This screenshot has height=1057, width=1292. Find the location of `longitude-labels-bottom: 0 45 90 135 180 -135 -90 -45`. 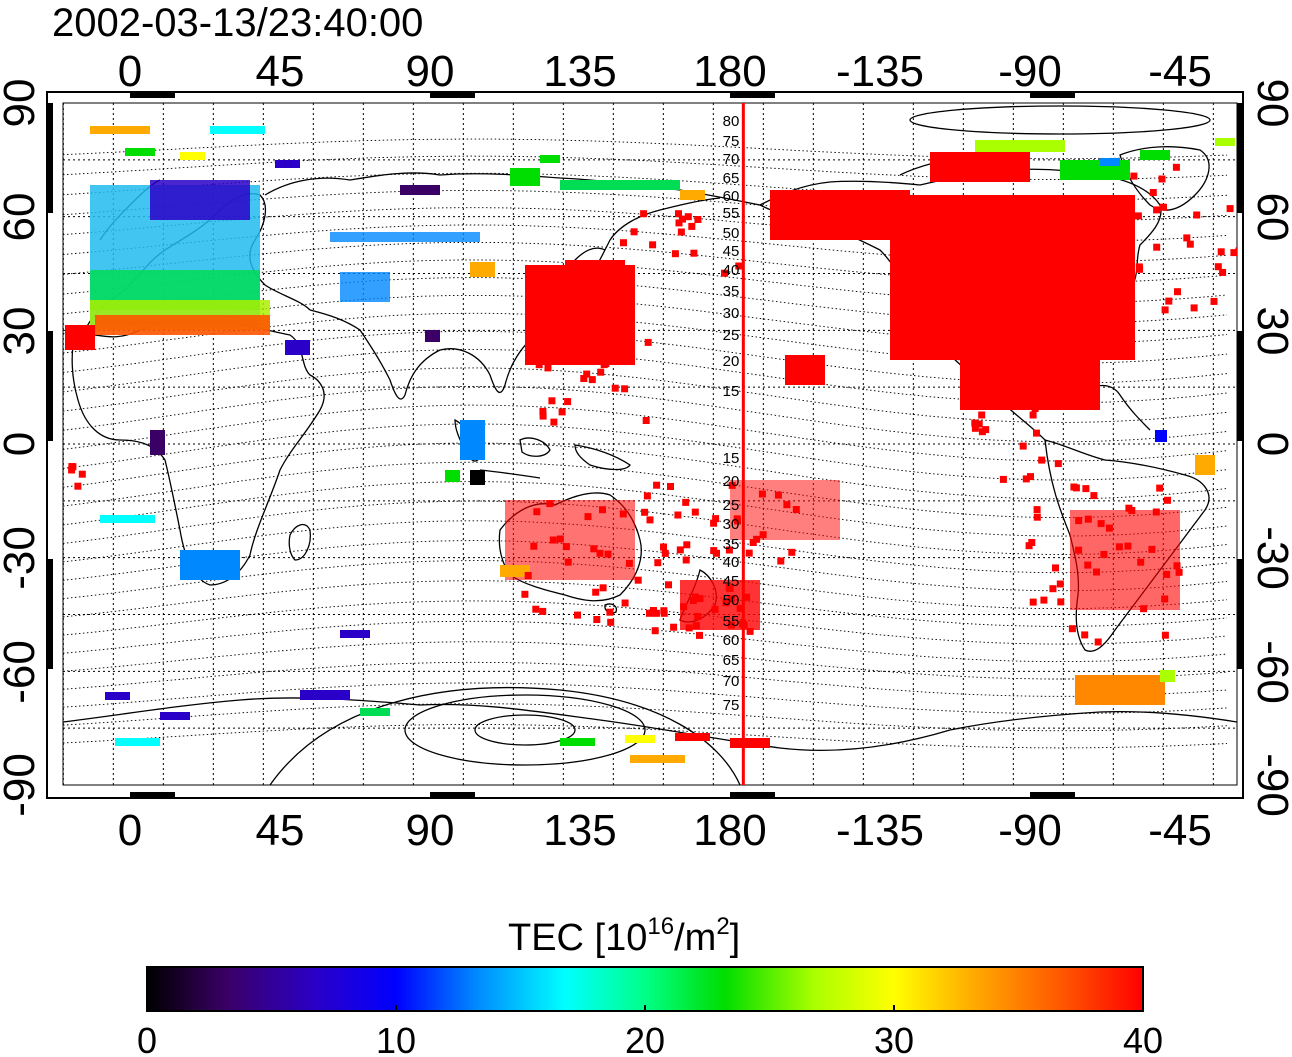

longitude-labels-bottom: 0 45 90 135 180 -135 -90 -45 is located at coordinates (665, 830).